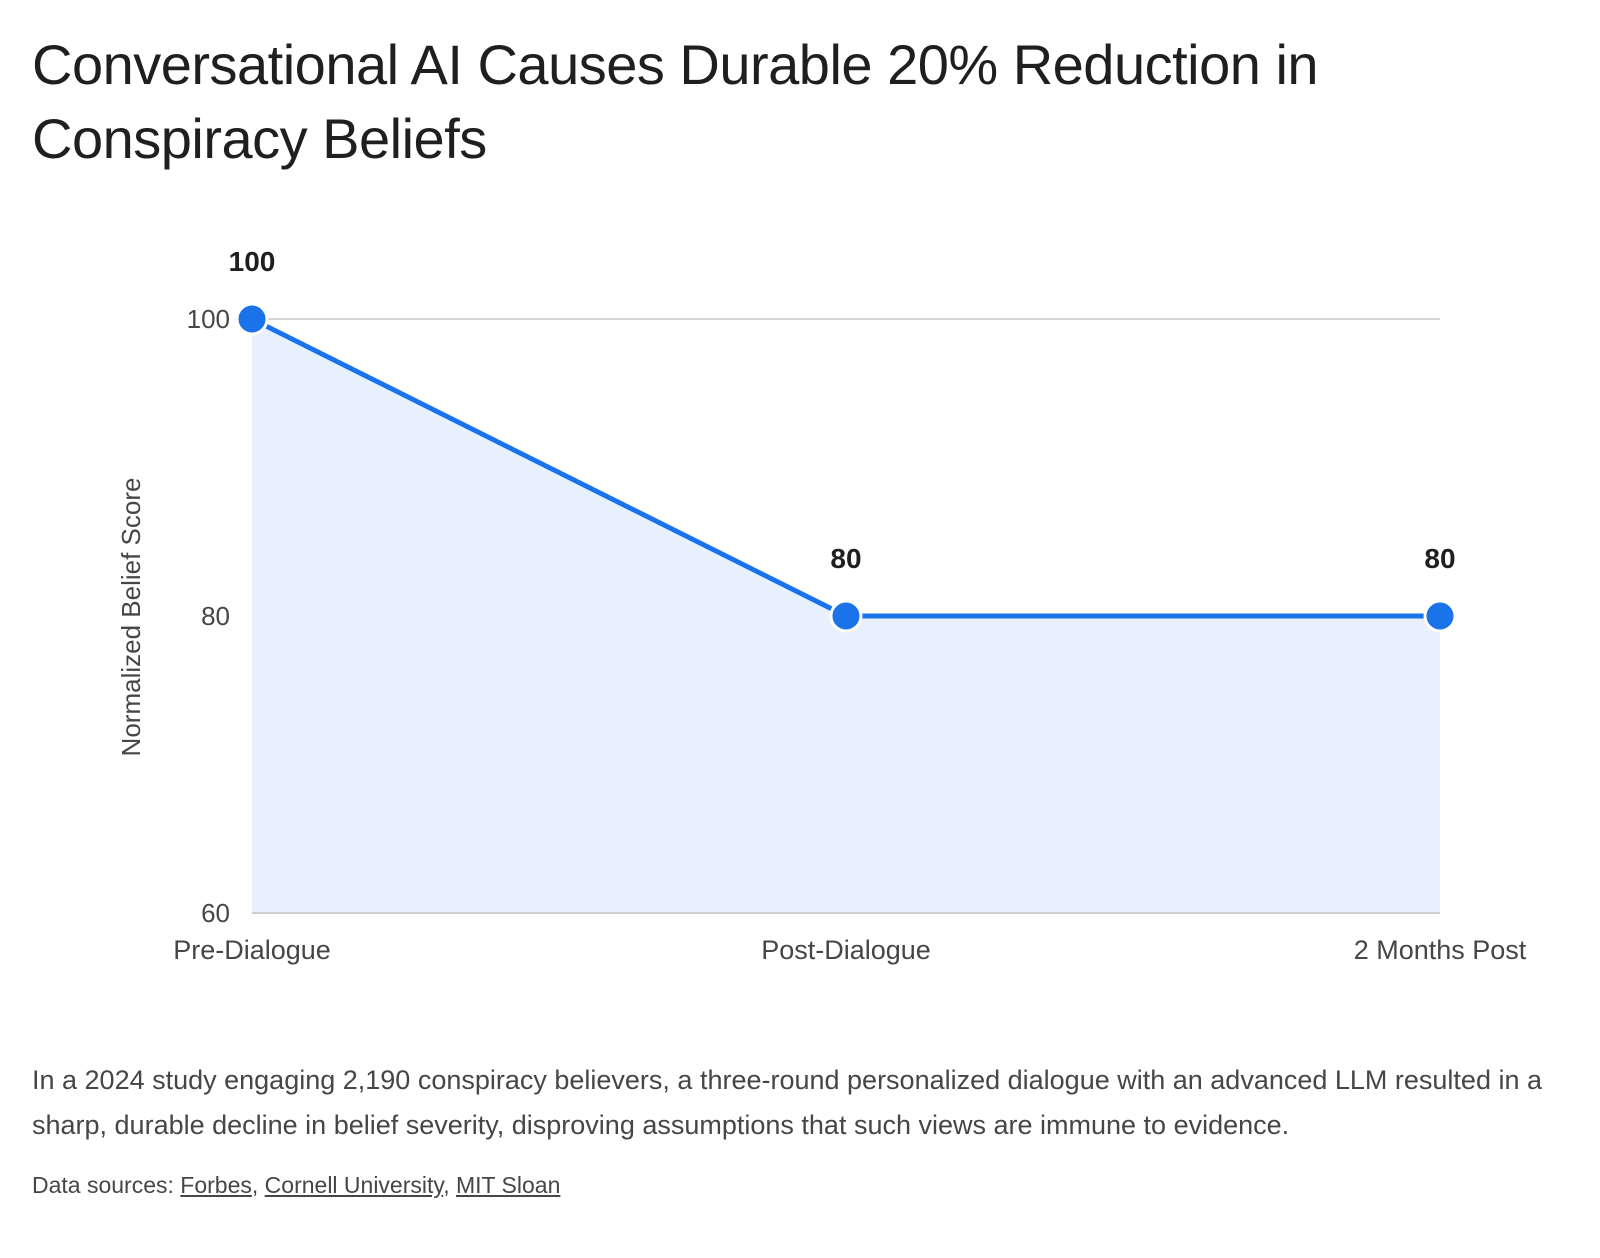  Describe the element at coordinates (131, 617) in the screenshot. I see `y-axis-title: Normalized Belief Score` at that location.